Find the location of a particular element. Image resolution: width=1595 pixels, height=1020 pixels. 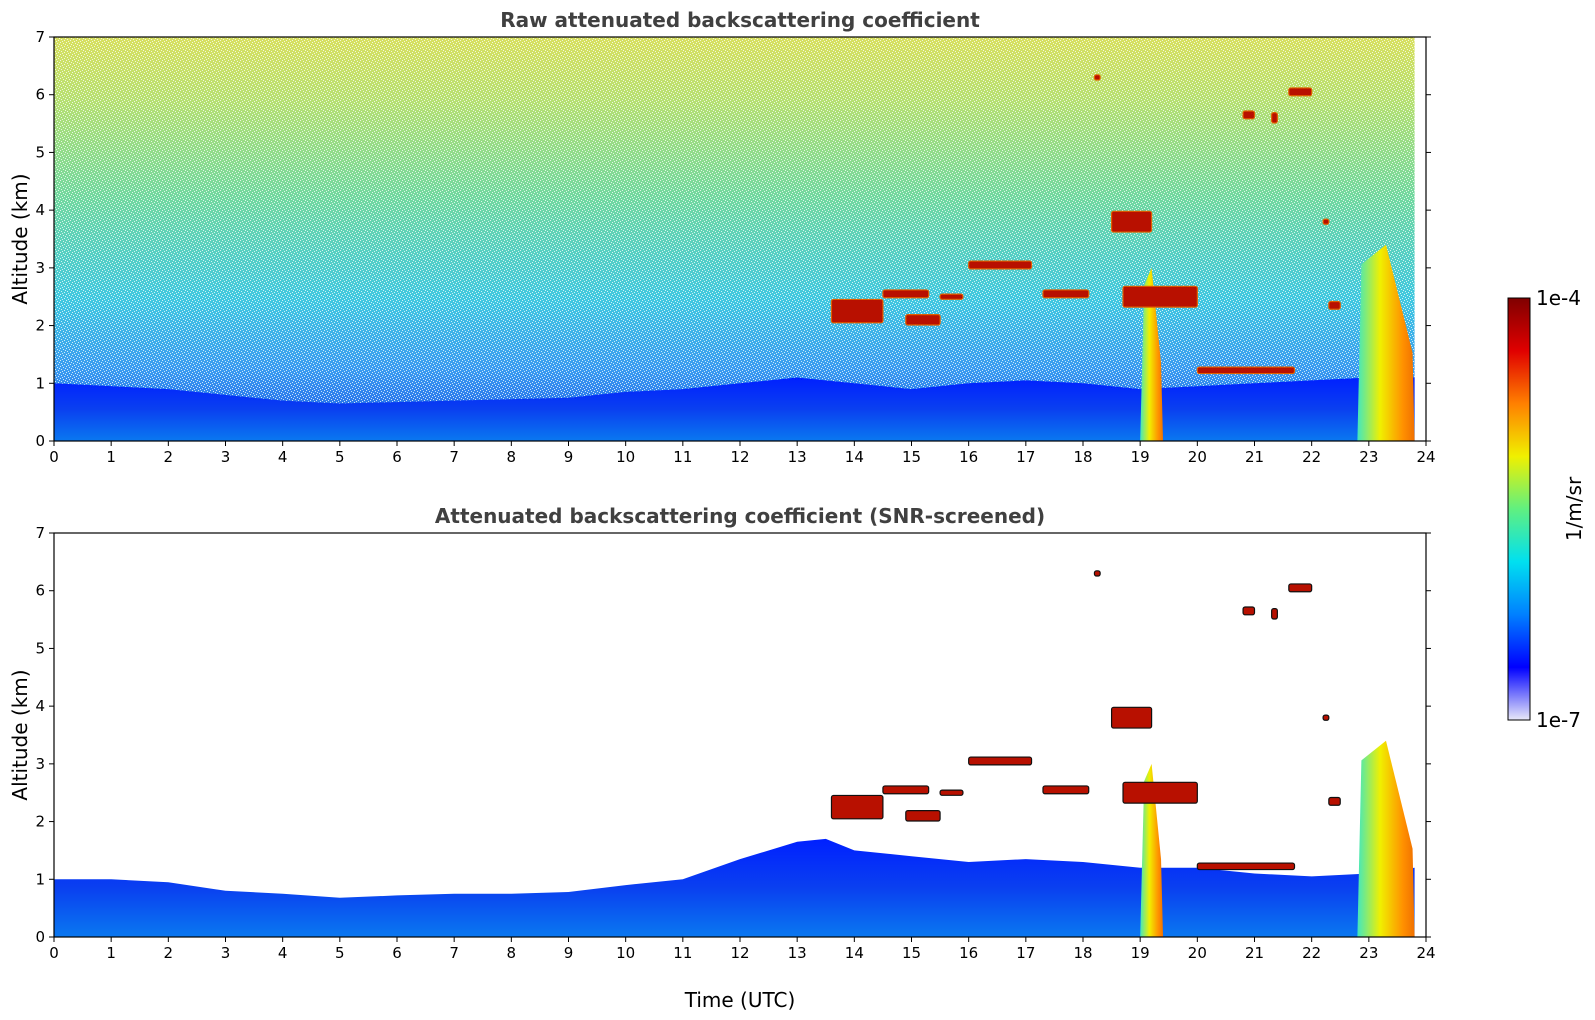

x-tick-label: 21 is located at coordinates (1254, 457).